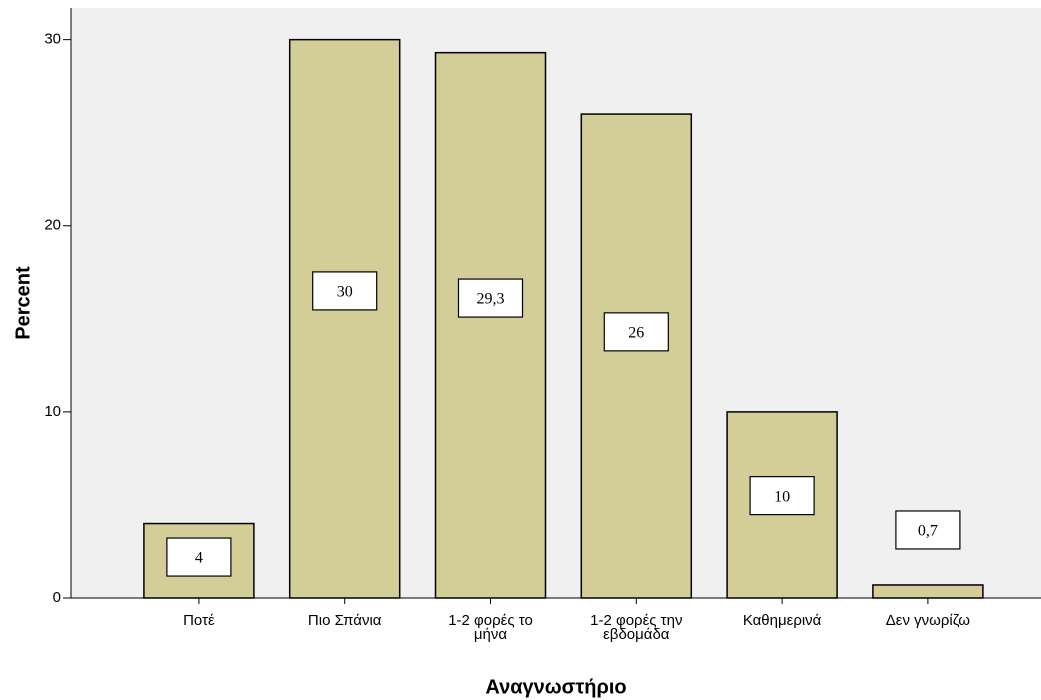  I want to click on value-label: 26, so click(636, 333).